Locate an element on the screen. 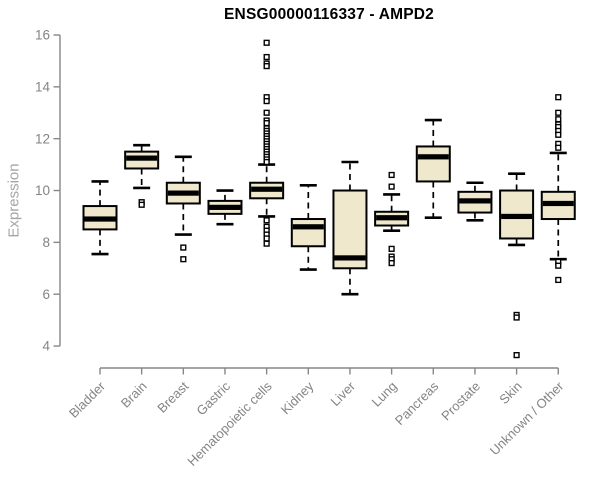  boxplot-brain is located at coordinates (142, 175).